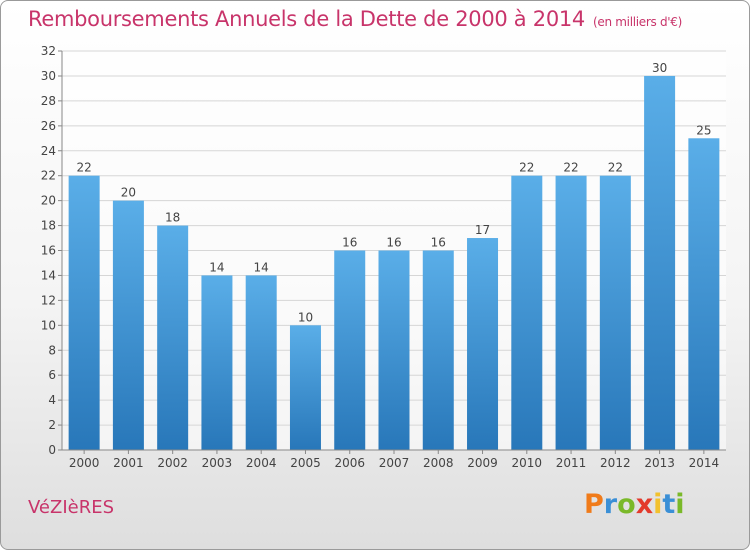 The image size is (750, 550). Describe the element at coordinates (626, 504) in the screenshot. I see `logo-letter: o` at that location.